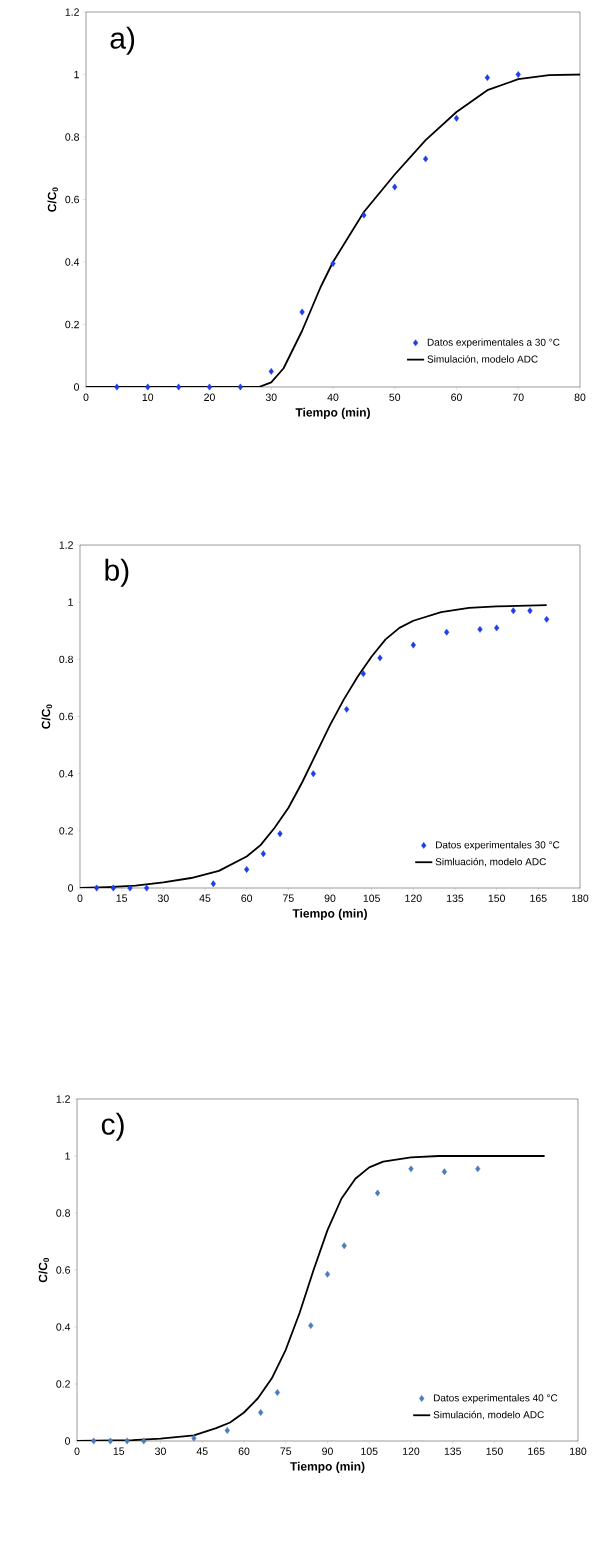 This screenshot has height=1555, width=594. I want to click on legend-label: Datos experimentales 30 °C, so click(497, 846).